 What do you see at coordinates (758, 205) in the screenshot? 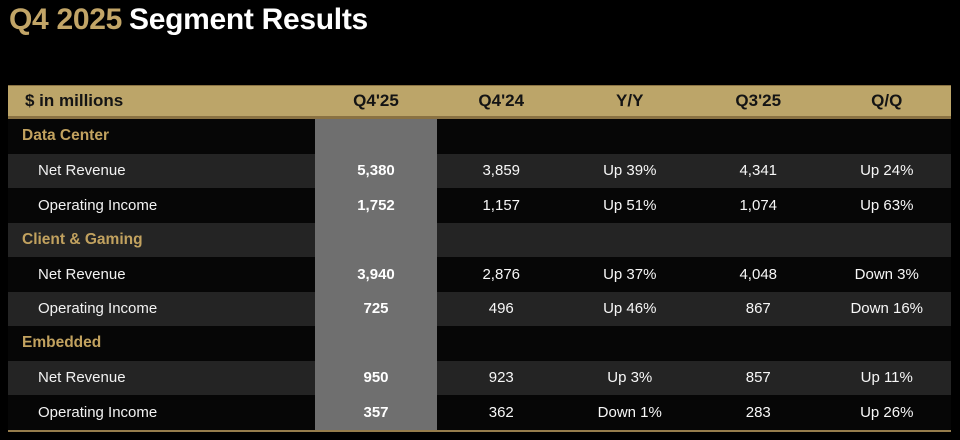
I see `cell-q325: 1,074` at bounding box center [758, 205].